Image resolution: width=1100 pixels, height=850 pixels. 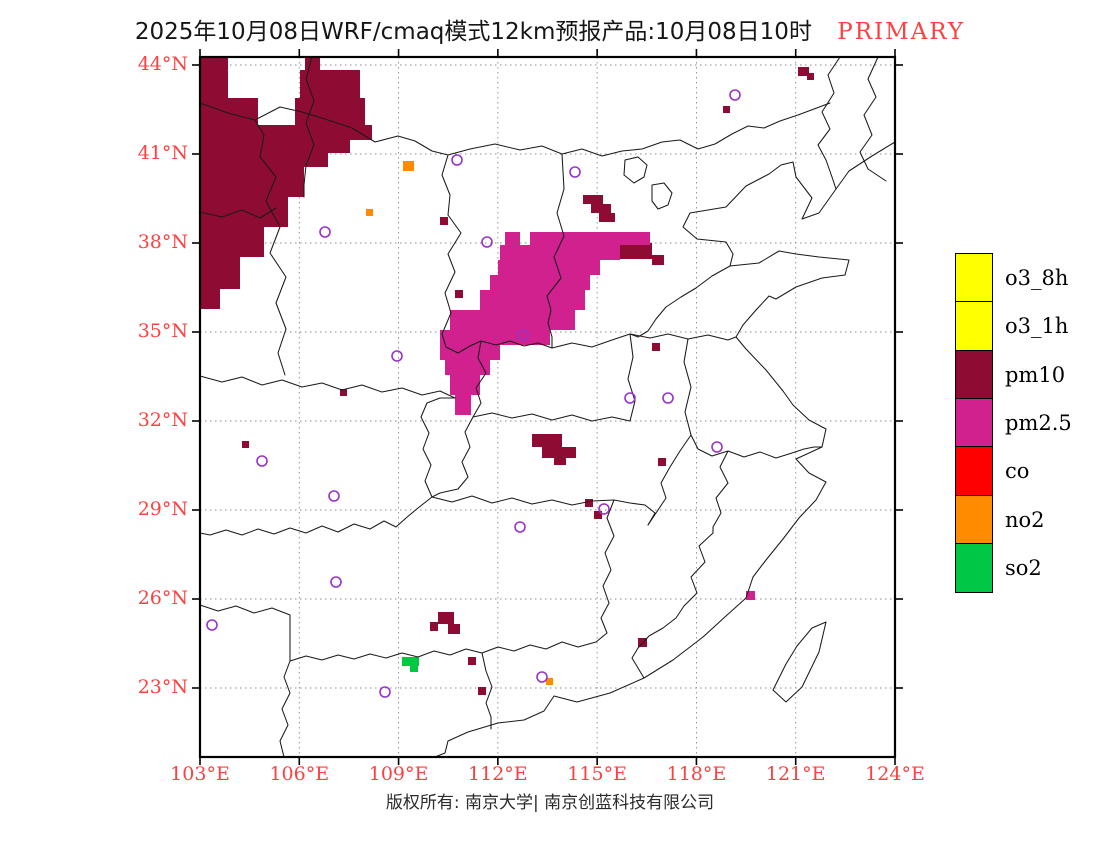 I want to click on lon-tick-label: 103°E, so click(x=200, y=774).